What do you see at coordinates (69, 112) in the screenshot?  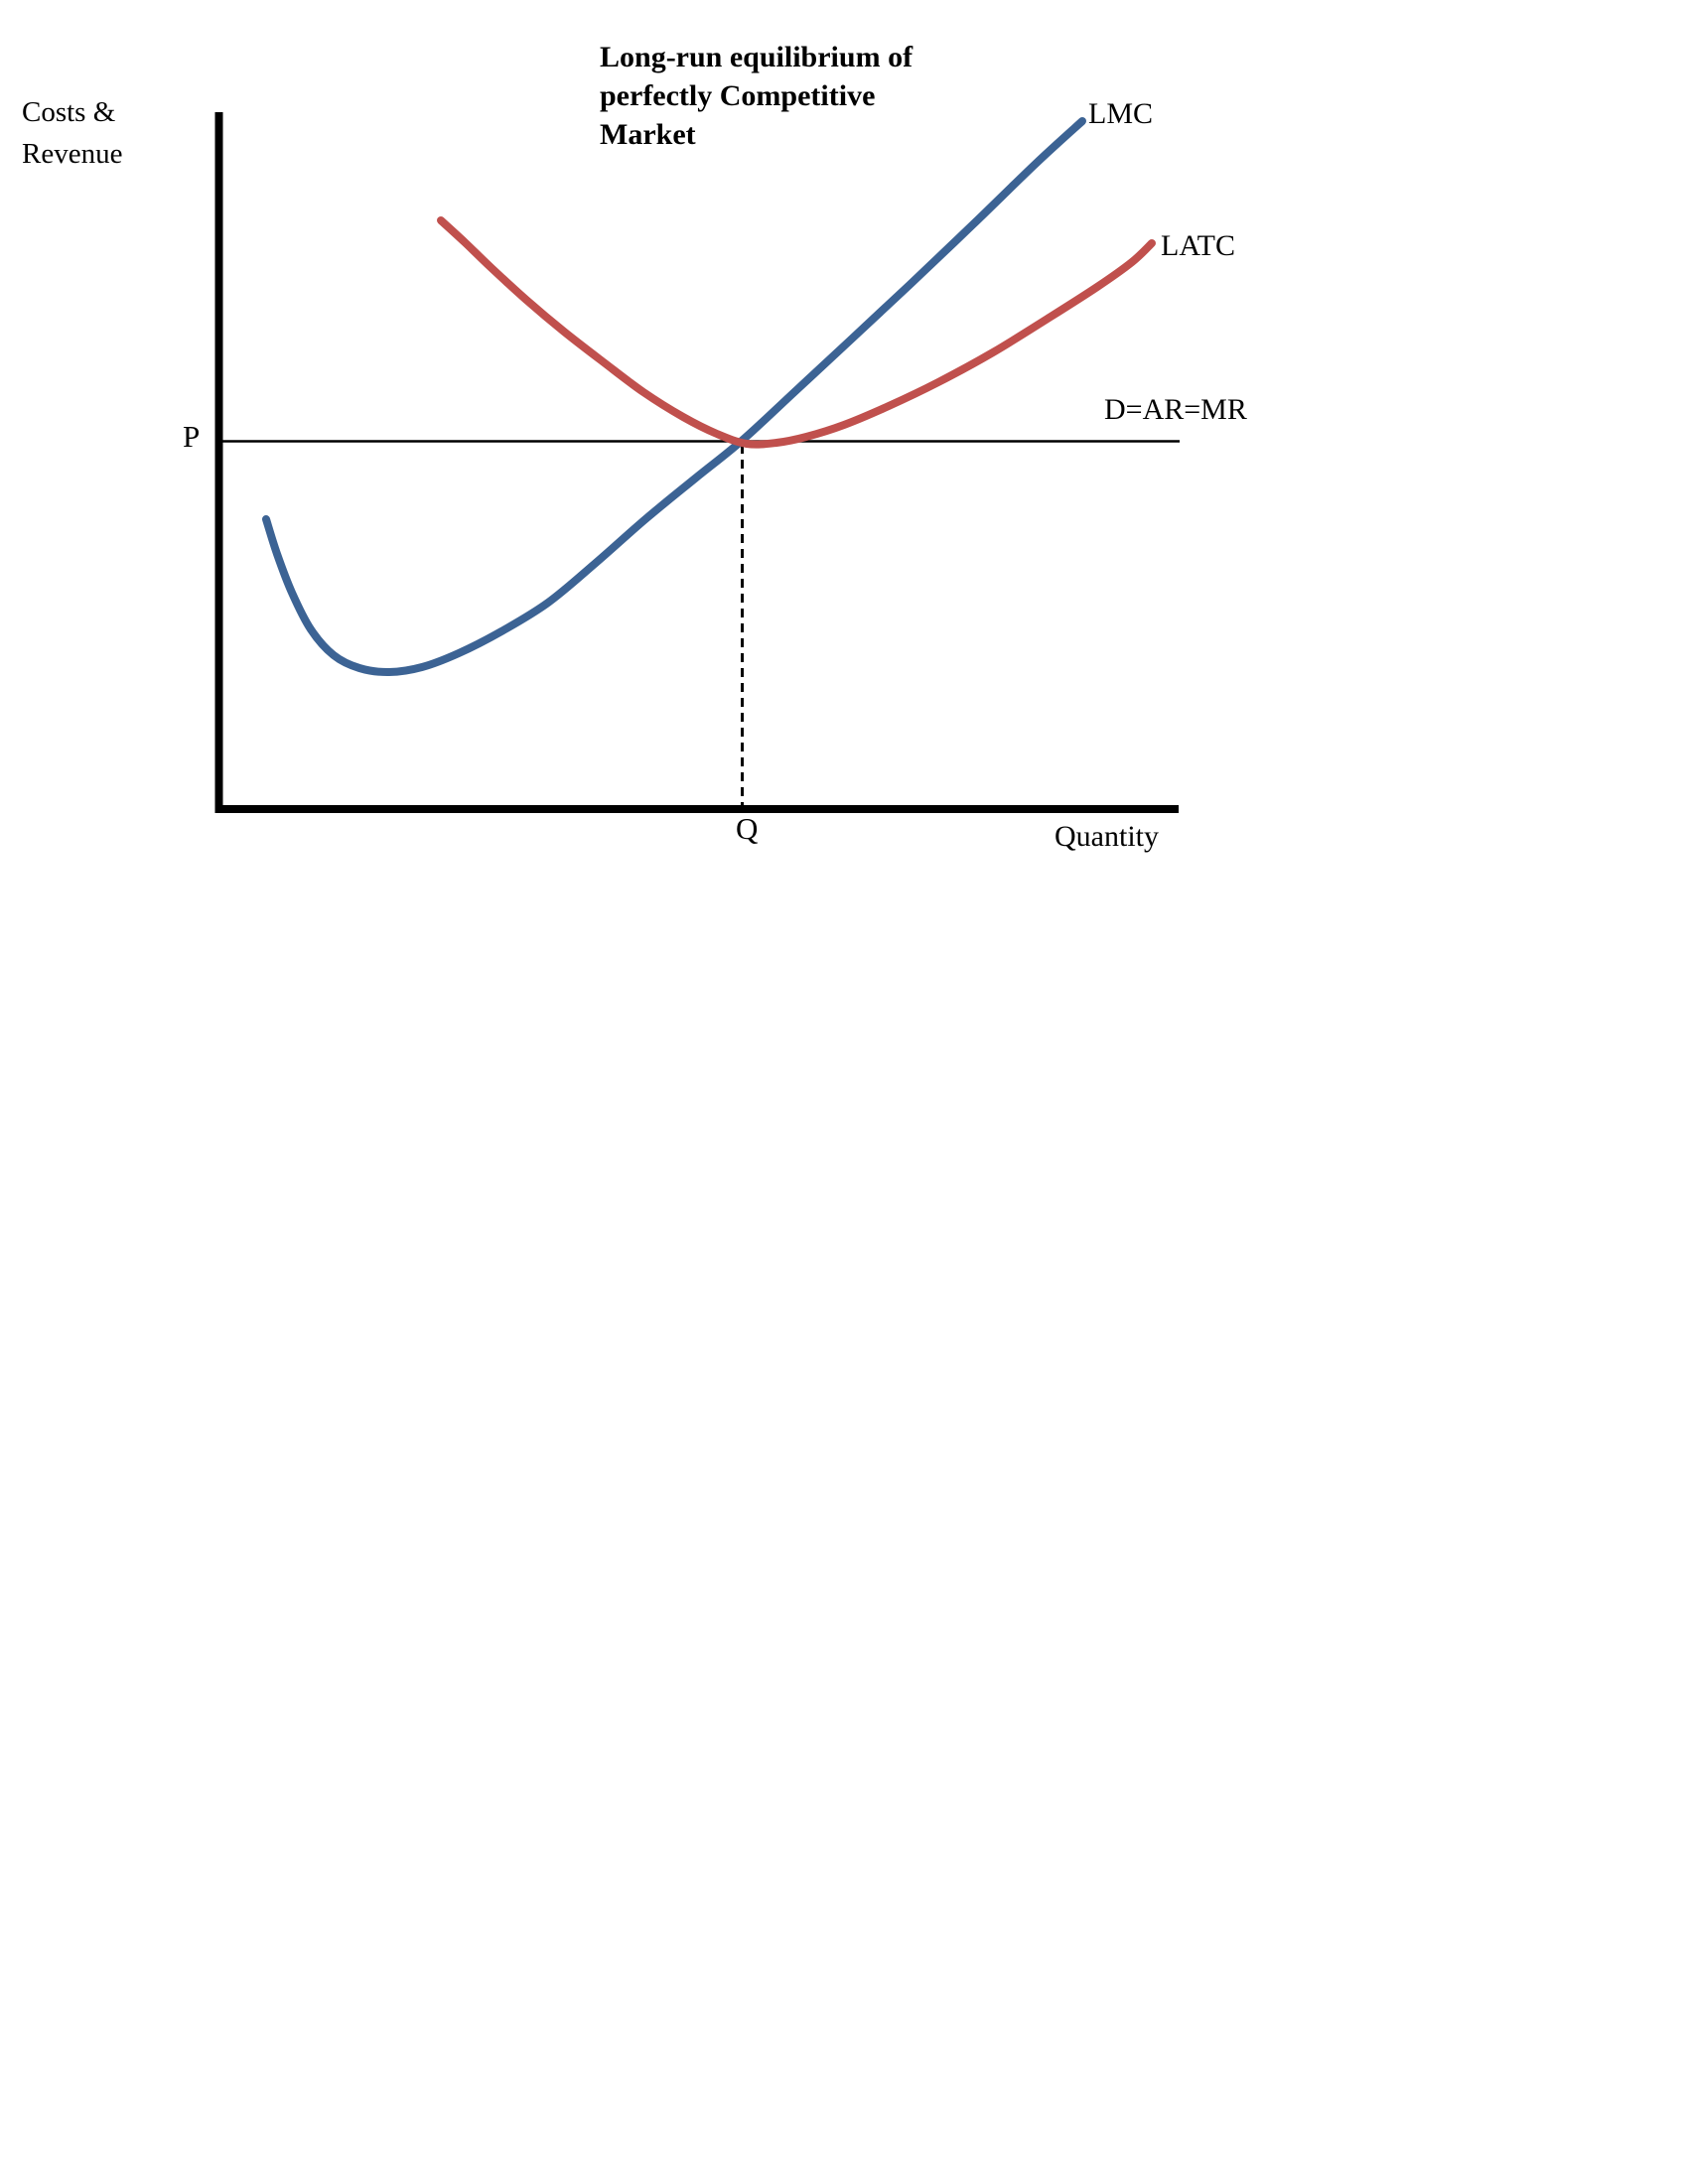 I see `y-axis-label-line: Costs &` at bounding box center [69, 112].